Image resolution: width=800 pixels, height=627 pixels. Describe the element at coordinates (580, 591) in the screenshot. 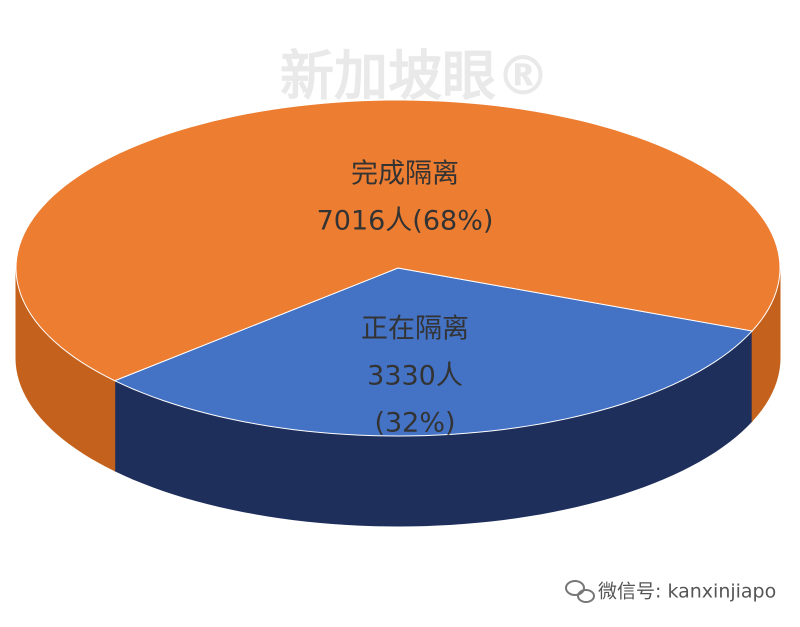

I see `wechat-icon` at that location.